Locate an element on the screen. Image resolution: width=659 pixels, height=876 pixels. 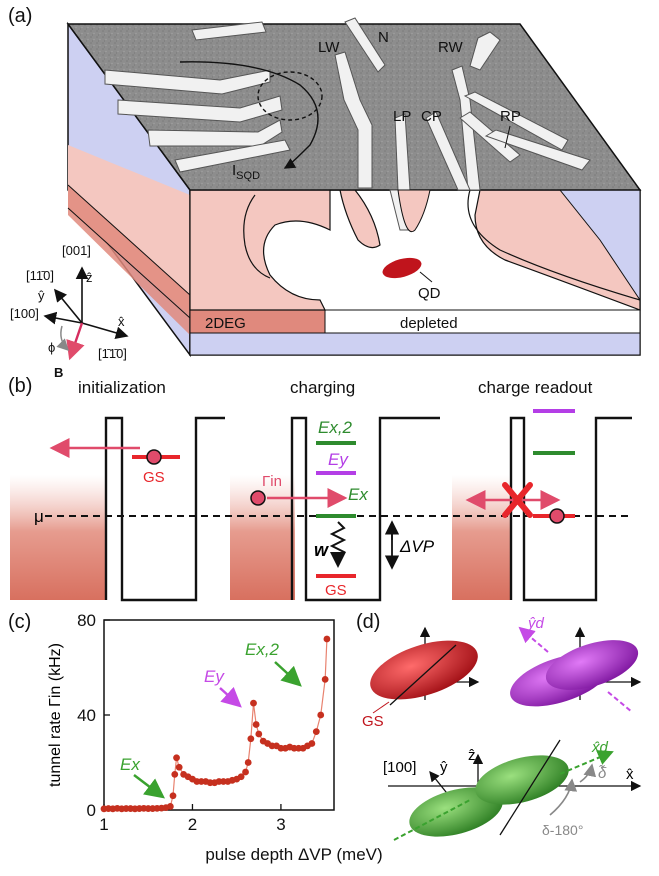
phi-label: ϕ is located at coordinates (51, 347).